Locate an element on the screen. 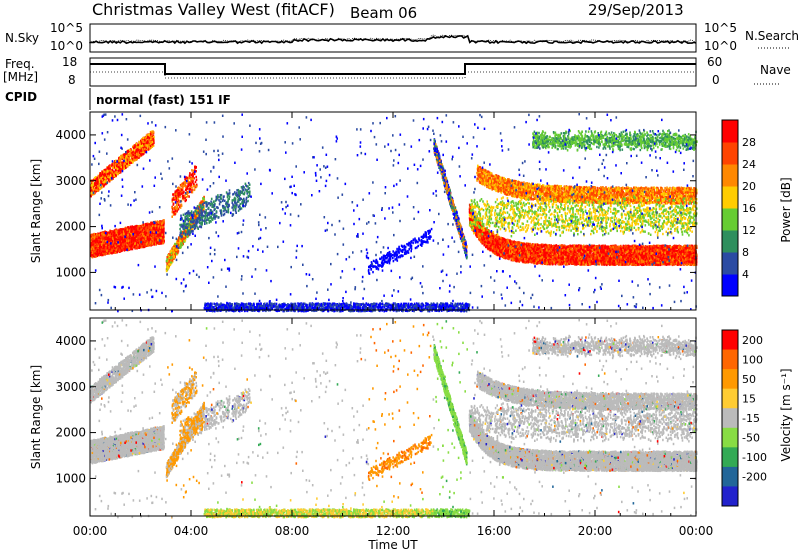  nsearch-tick-bottom: 10^0 is located at coordinates (720, 46).